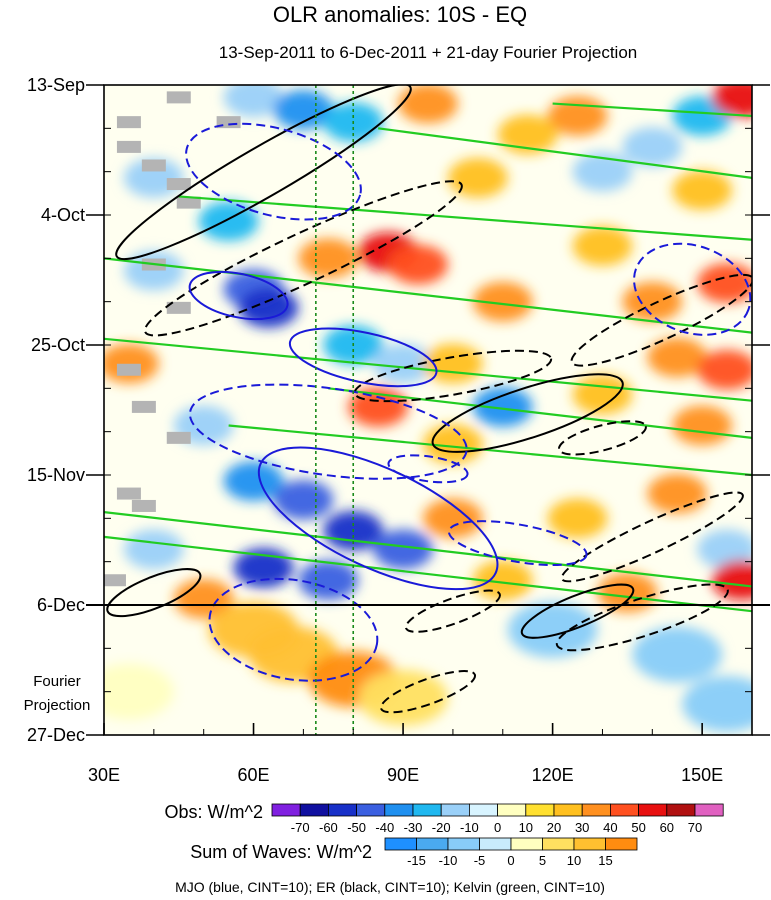 This screenshot has width=771, height=900. I want to click on obs-colorbar-tick: -10, so click(469, 827).